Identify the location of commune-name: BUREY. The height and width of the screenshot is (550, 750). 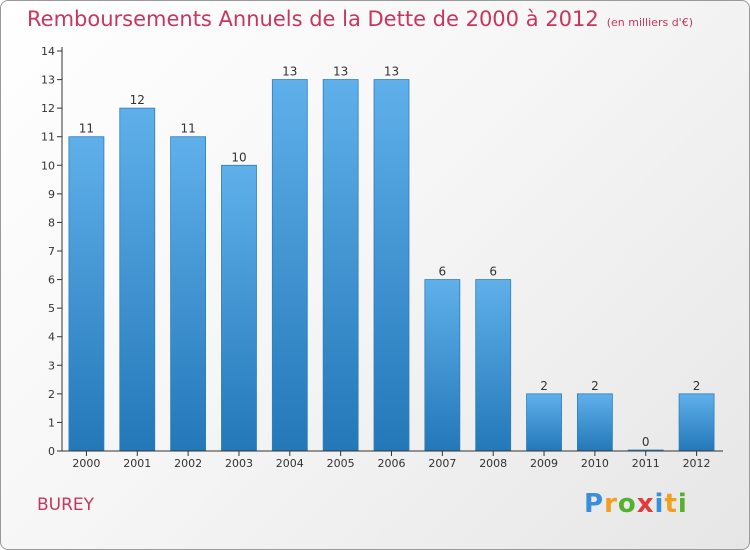
(66, 505).